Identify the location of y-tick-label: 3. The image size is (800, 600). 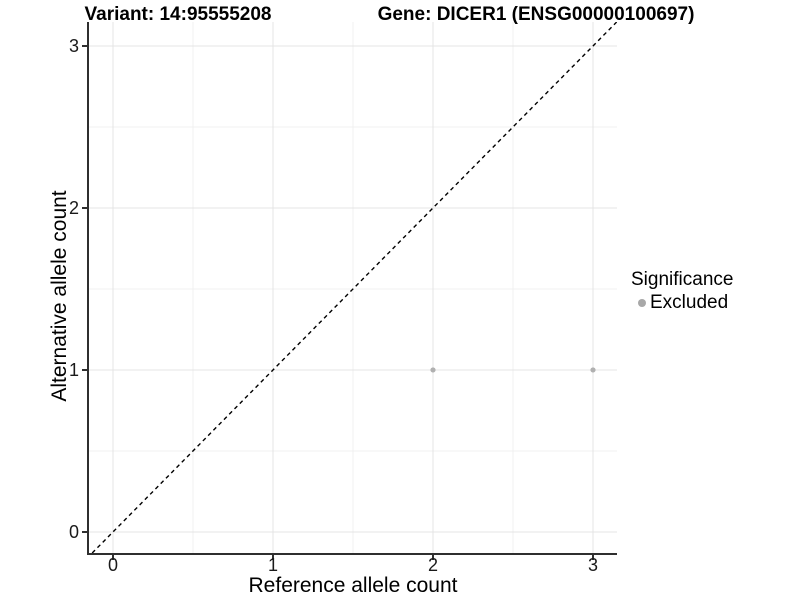
(73, 45).